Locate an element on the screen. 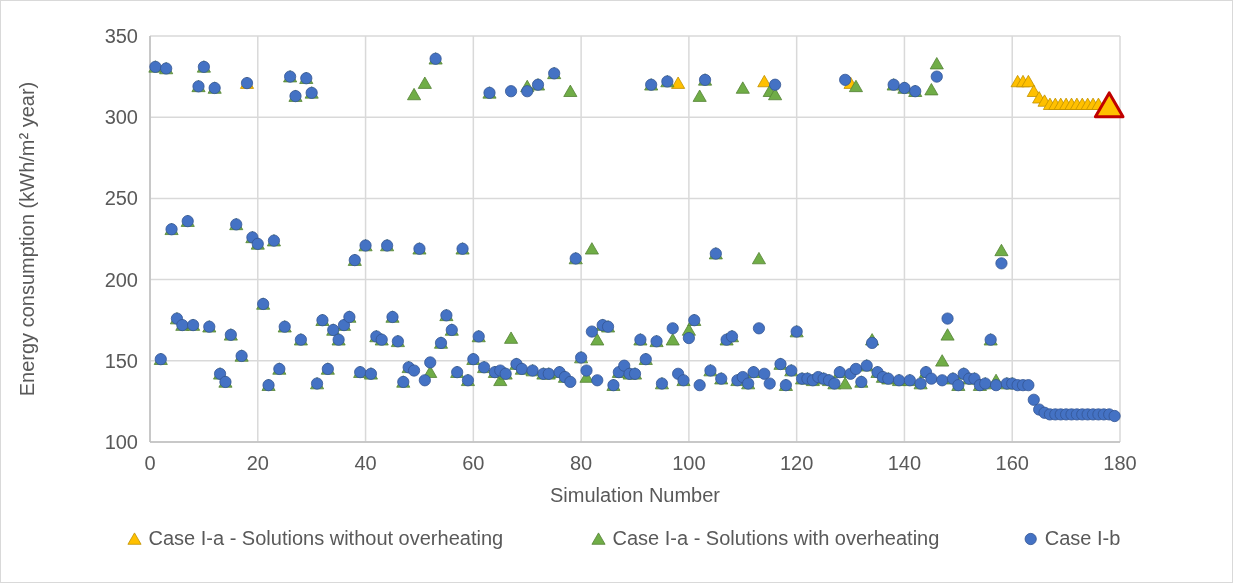 The width and height of the screenshot is (1233, 583). x-tick-label: 60 is located at coordinates (473, 463).